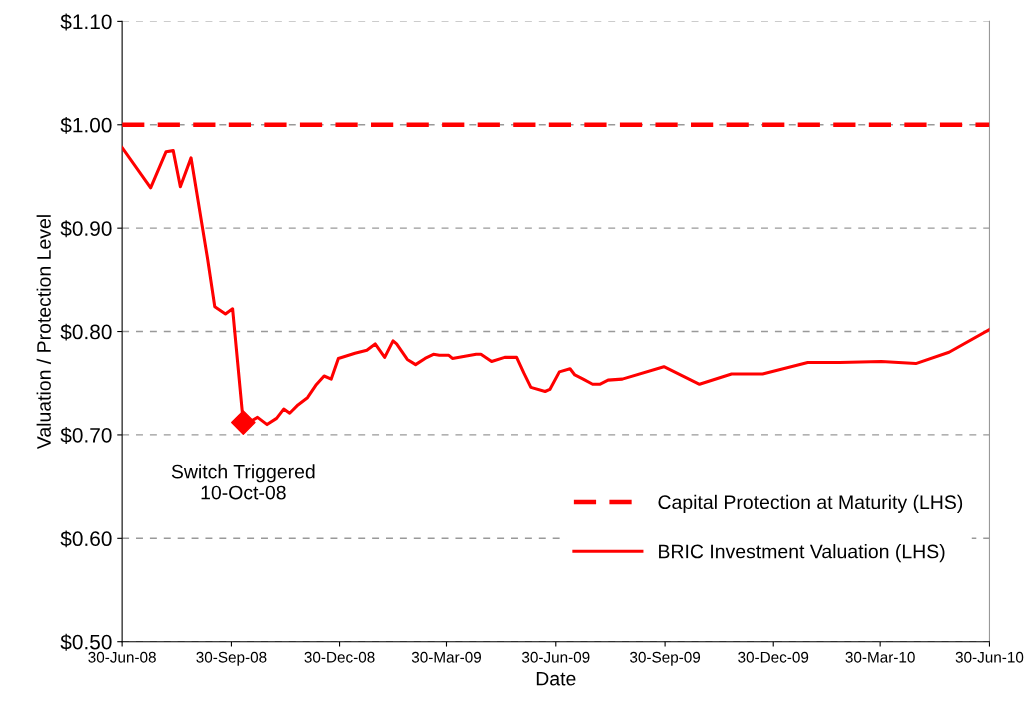 The image size is (1035, 713). Describe the element at coordinates (989, 657) in the screenshot. I see `x-tick-label: 30-Jun-10` at that location.